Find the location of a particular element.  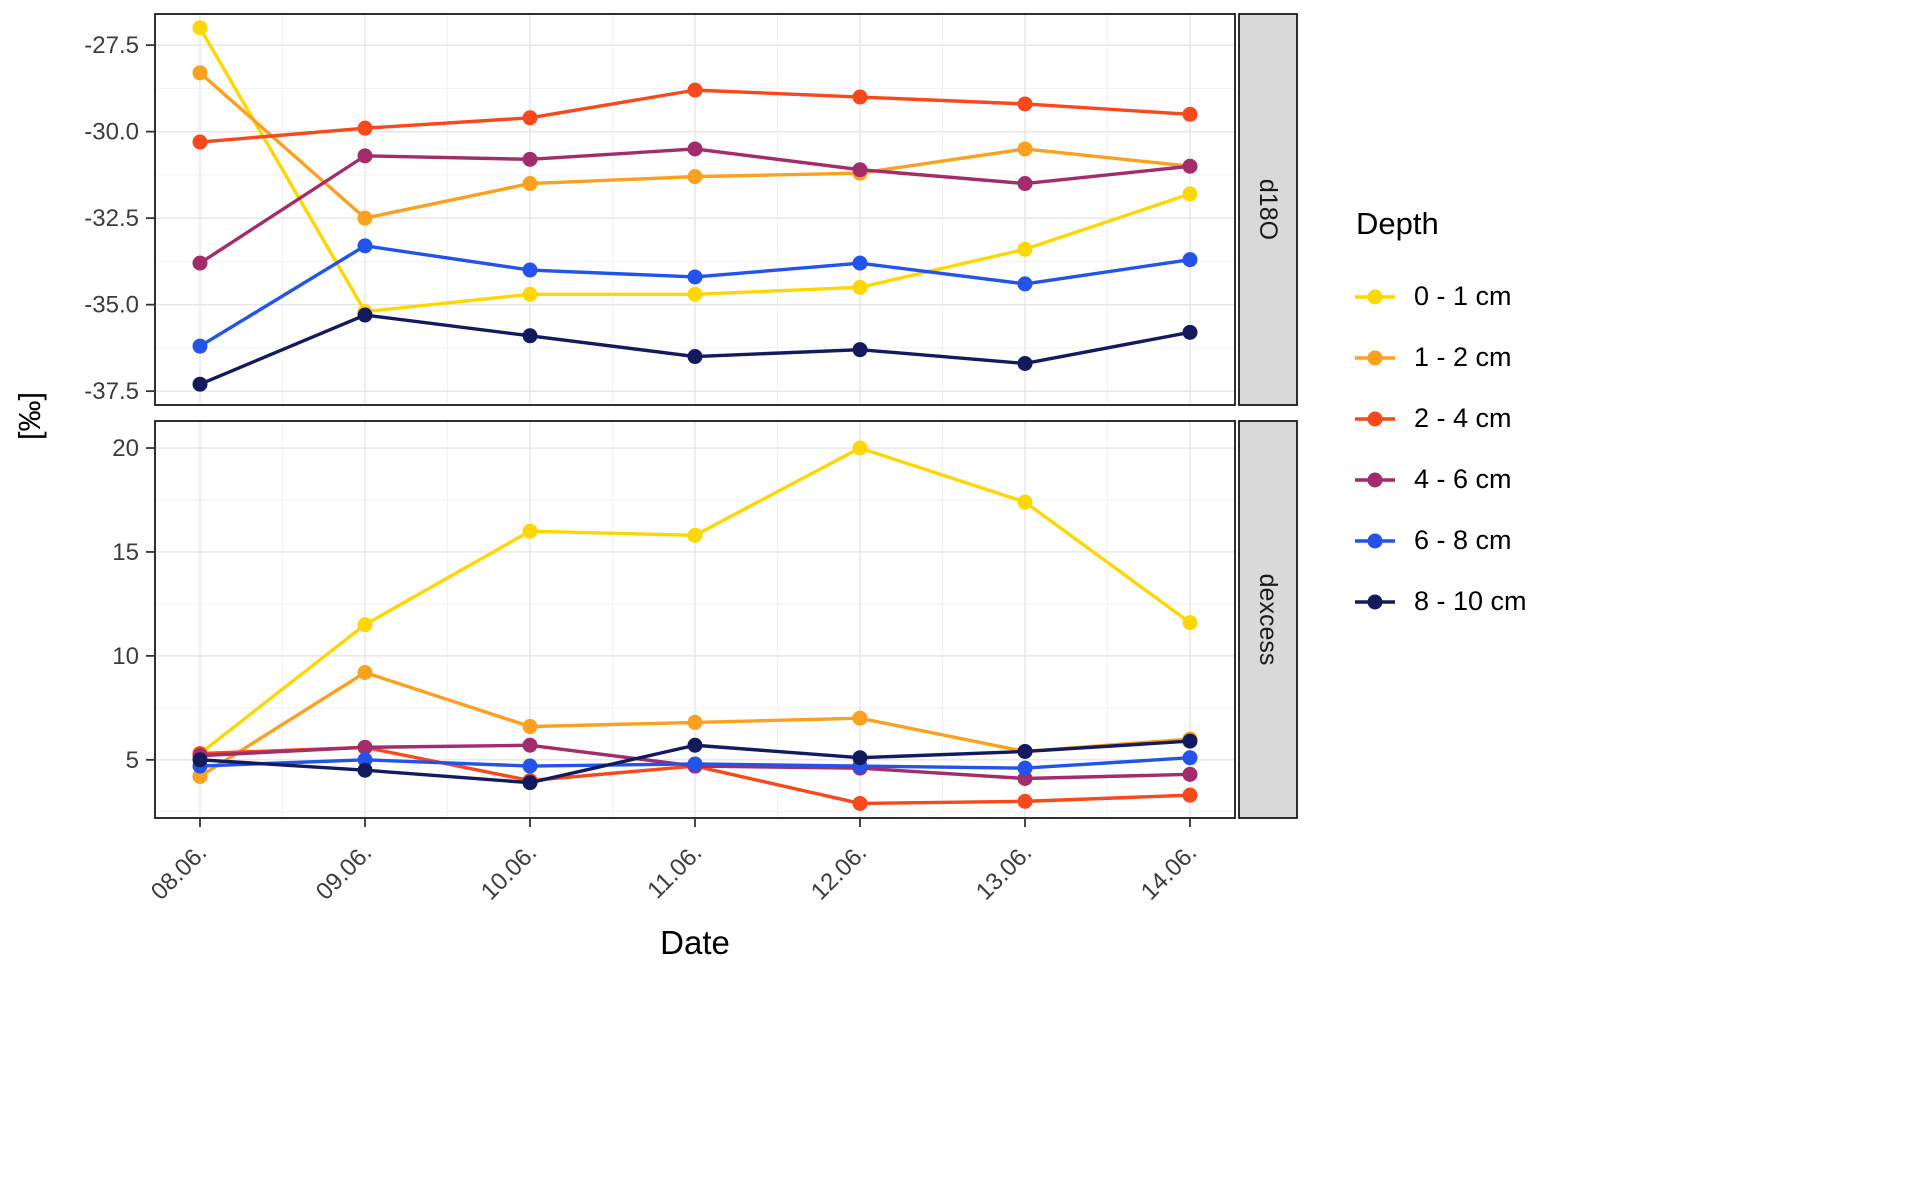

legend-item-label: 0 - 1 cm is located at coordinates (1463, 296).